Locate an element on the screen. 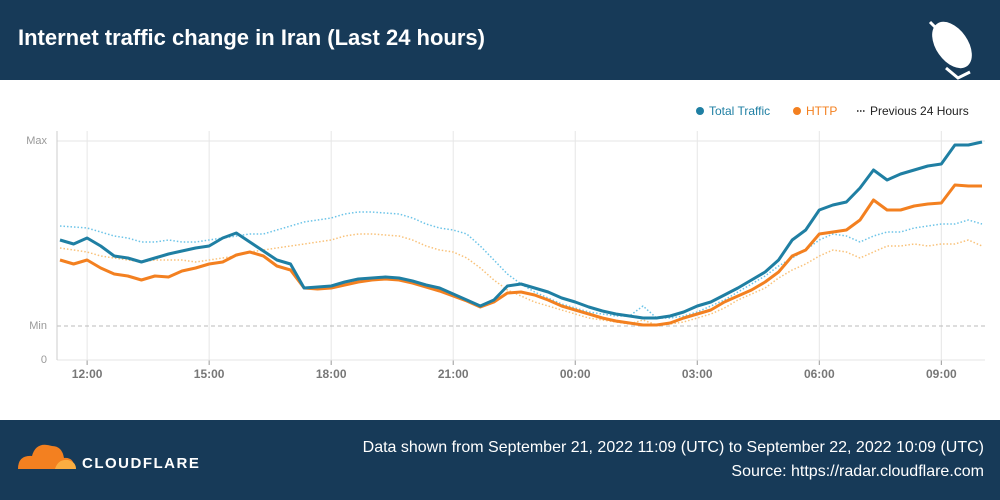 The width and height of the screenshot is (1000, 500). x-tick-label: 21:00 is located at coordinates (453, 374).